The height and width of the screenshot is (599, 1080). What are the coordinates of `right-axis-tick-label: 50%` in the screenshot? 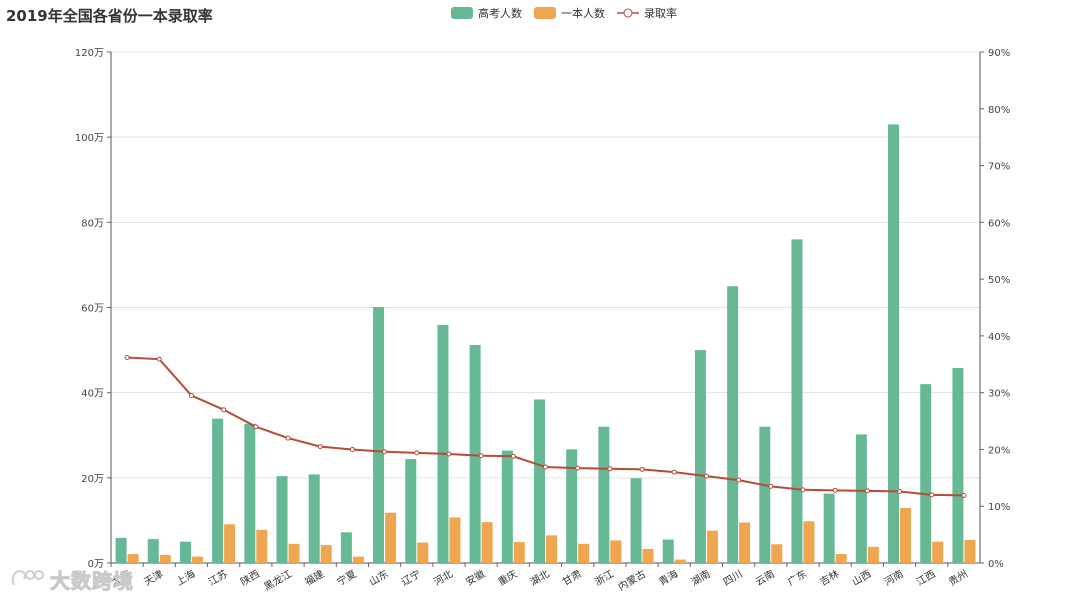 It's located at (999, 280).